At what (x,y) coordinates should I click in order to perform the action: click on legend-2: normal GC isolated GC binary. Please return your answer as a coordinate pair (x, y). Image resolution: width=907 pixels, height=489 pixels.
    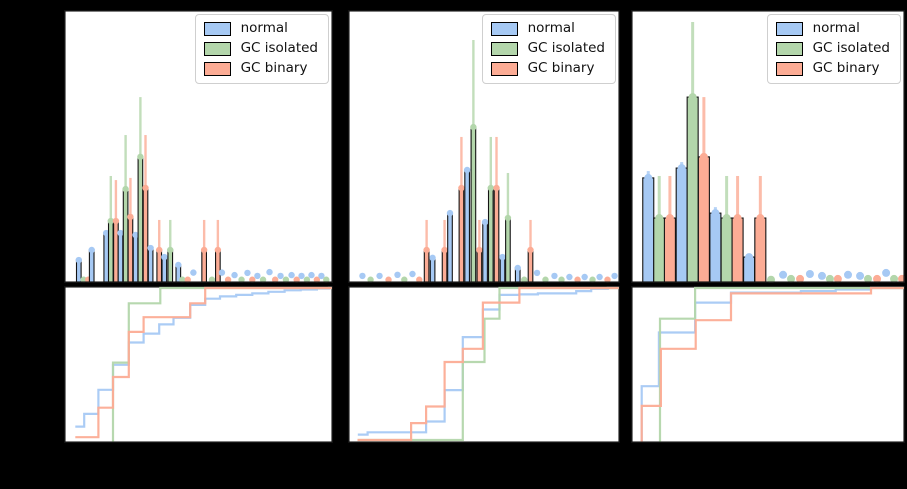
    Looking at the image, I should click on (548, 49).